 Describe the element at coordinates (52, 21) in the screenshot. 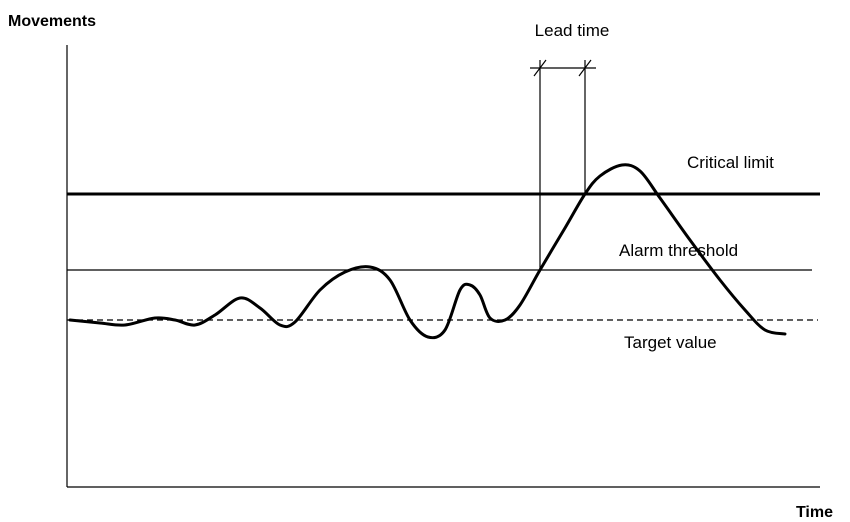

I see `y-axis-label: Movements` at that location.